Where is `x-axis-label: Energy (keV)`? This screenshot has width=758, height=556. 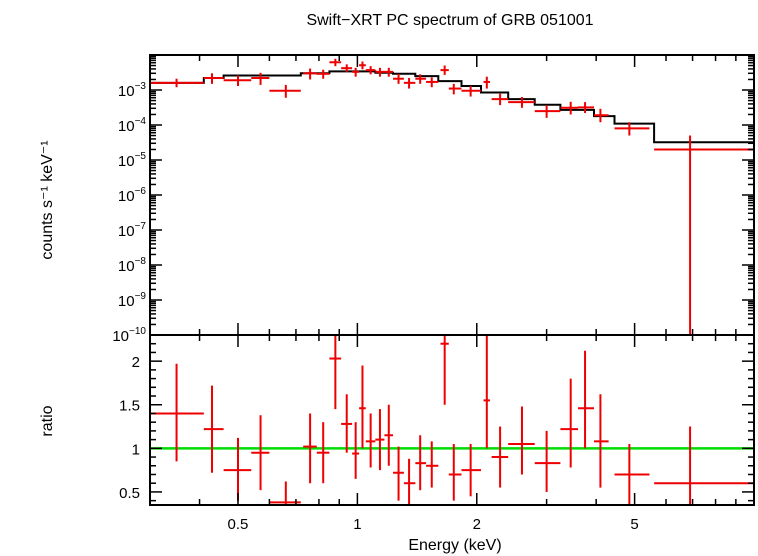
x-axis-label: Energy (keV) is located at coordinates (454, 545).